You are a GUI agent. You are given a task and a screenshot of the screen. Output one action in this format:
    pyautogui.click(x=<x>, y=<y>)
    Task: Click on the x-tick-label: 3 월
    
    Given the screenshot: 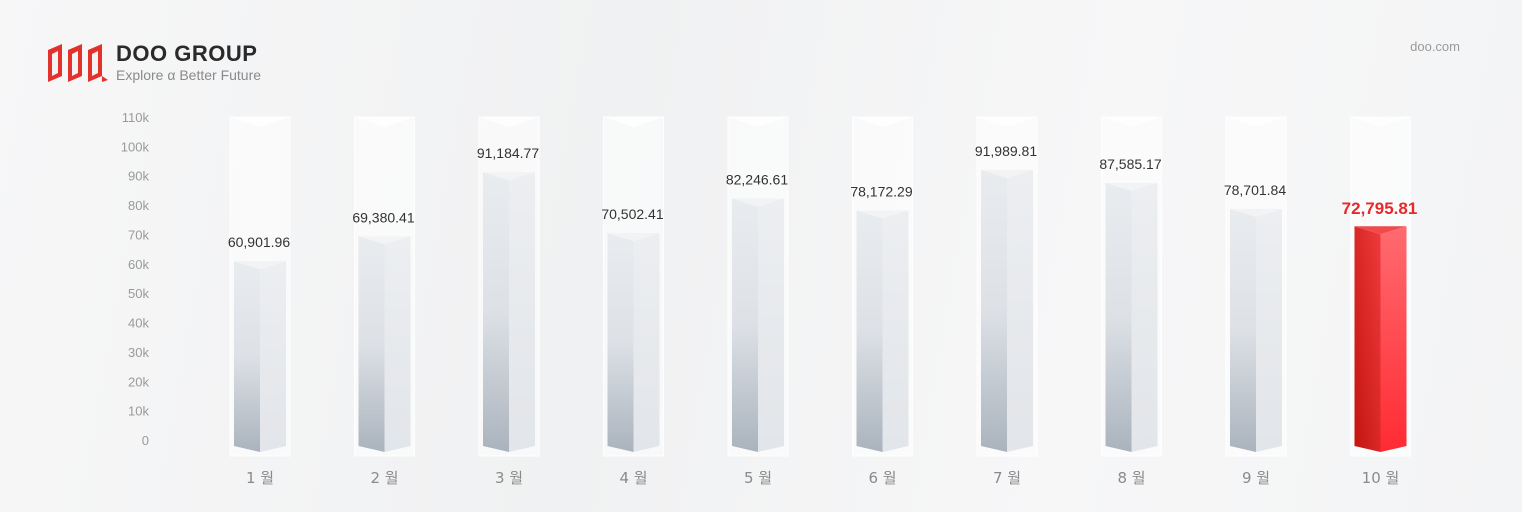 What is the action you would take?
    pyautogui.click(x=509, y=478)
    